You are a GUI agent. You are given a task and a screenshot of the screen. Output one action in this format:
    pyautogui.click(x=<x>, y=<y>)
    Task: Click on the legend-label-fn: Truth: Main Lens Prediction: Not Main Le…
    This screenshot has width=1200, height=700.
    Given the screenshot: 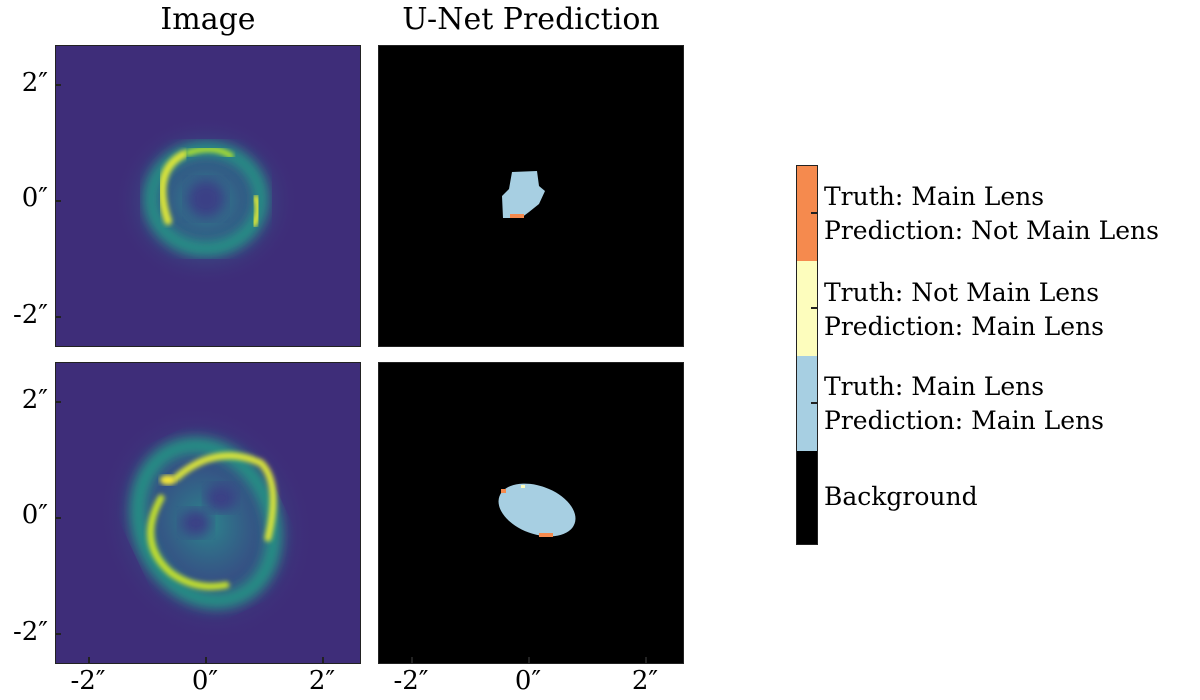 What is the action you would take?
    pyautogui.click(x=991, y=214)
    